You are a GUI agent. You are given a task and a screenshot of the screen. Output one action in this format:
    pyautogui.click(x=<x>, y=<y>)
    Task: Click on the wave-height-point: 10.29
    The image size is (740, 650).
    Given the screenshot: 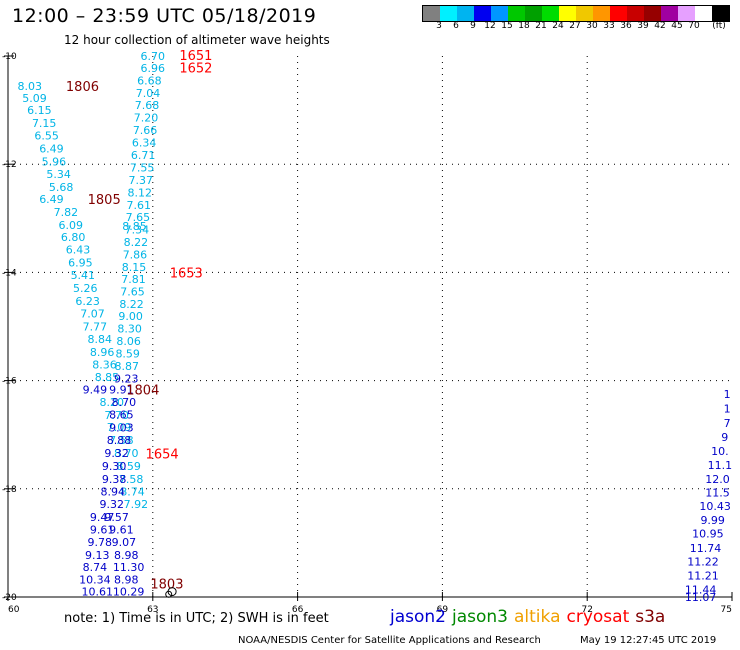 What is the action you would take?
    pyautogui.click(x=129, y=592)
    